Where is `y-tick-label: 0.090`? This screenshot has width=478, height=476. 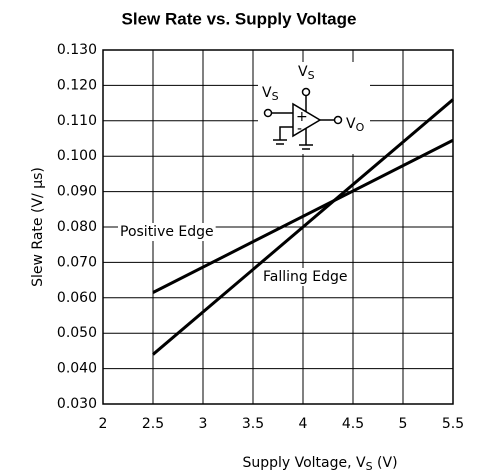 y-tick-label: 0.090 is located at coordinates (77, 192).